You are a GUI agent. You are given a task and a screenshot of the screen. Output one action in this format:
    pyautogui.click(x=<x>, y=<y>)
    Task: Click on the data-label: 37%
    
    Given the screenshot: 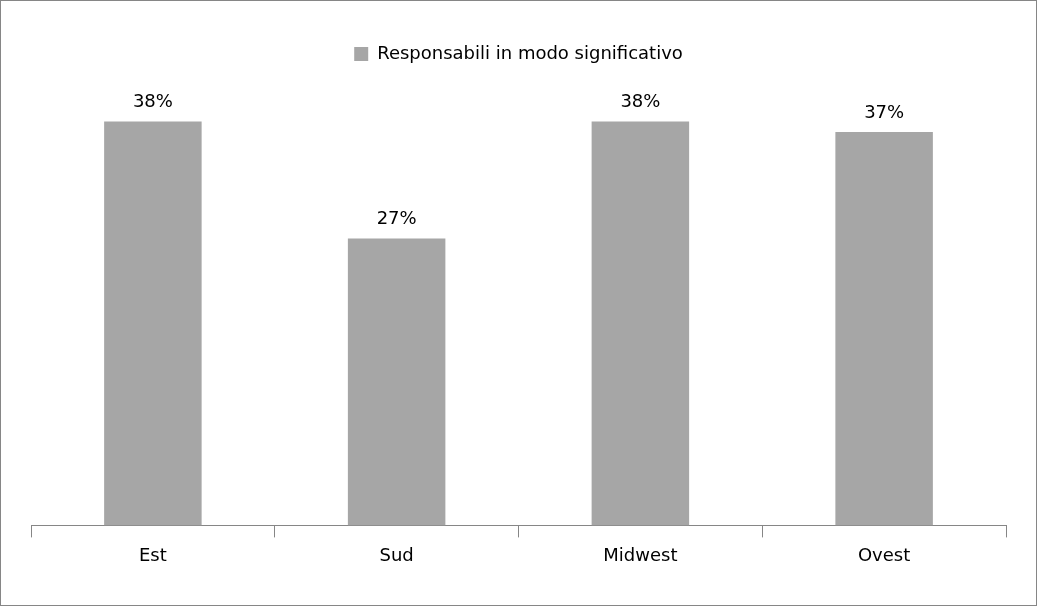 What is the action you would take?
    pyautogui.click(x=884, y=111)
    